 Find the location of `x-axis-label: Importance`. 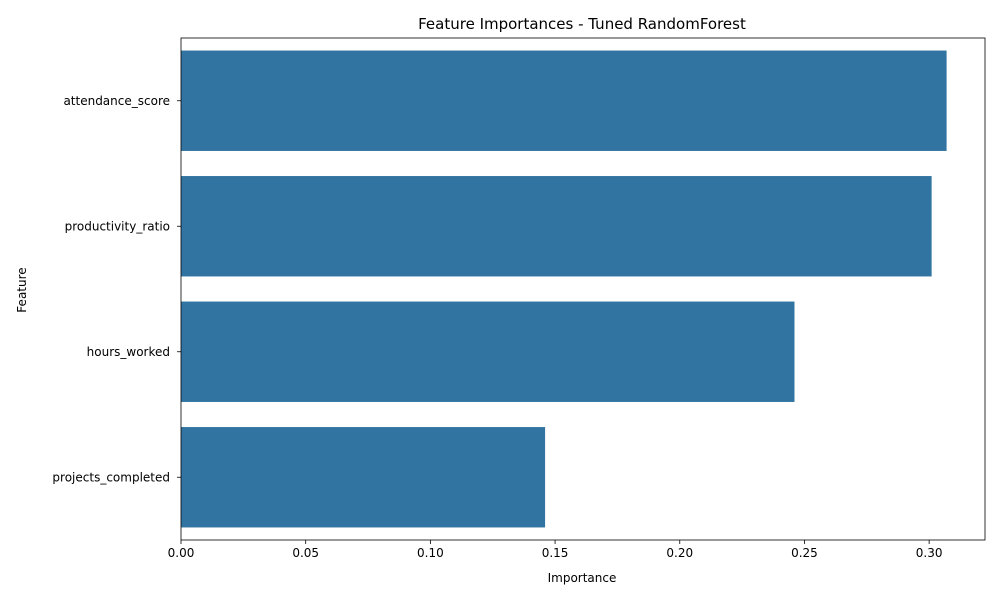

x-axis-label: Importance is located at coordinates (582, 578).